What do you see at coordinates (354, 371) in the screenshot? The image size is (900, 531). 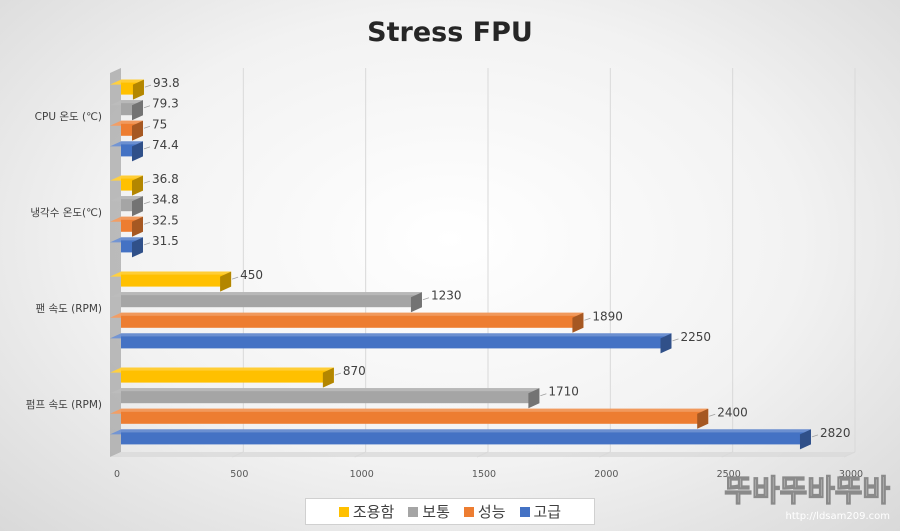 I see `data-label: 870` at bounding box center [354, 371].